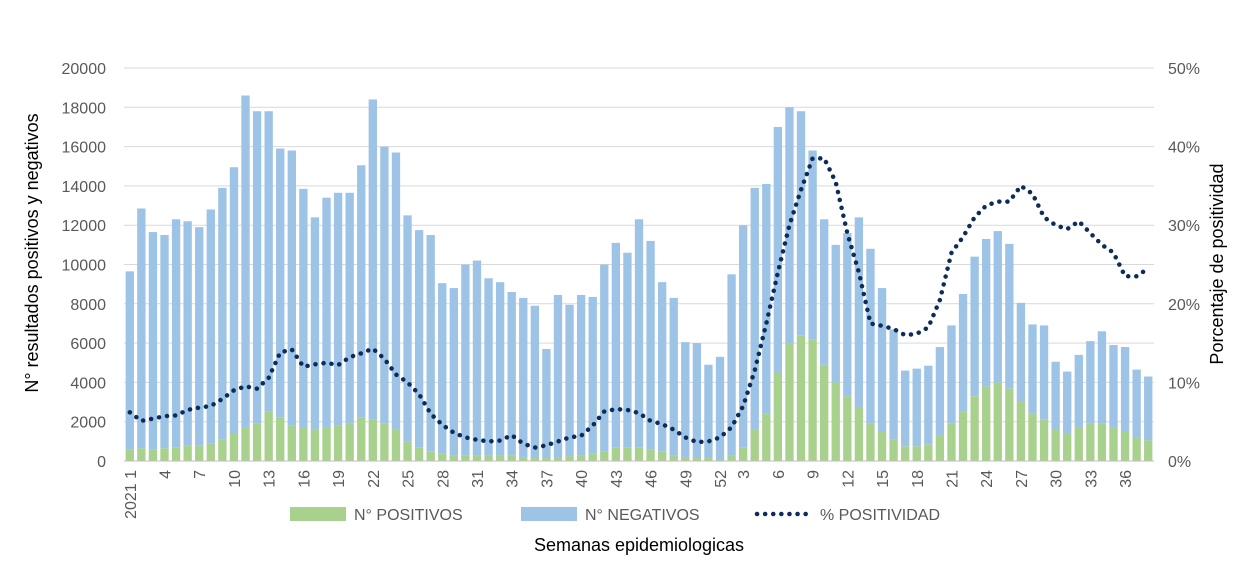  Describe the element at coordinates (84, 226) in the screenshot. I see `y-tick-label: 12000` at that location.